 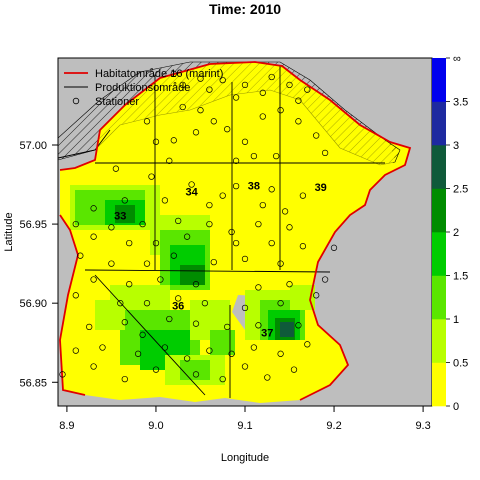 I want to click on x-axis: 8.9 9.0 9.1 9.2 9.3, so click(x=245, y=419).